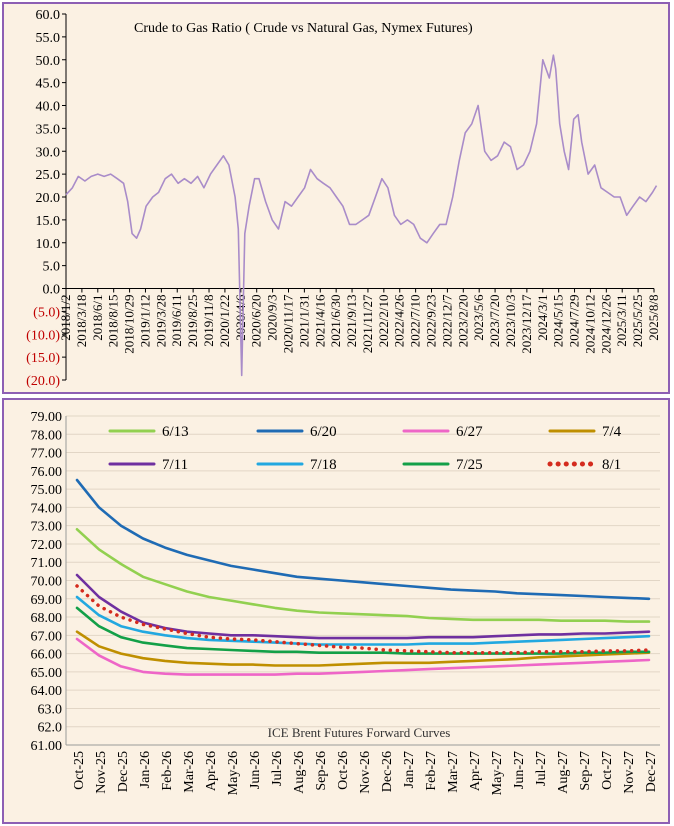 Image resolution: width=674 pixels, height=826 pixels. Describe the element at coordinates (47, 746) in the screenshot. I see `y-tick-label: 61.00` at that location.